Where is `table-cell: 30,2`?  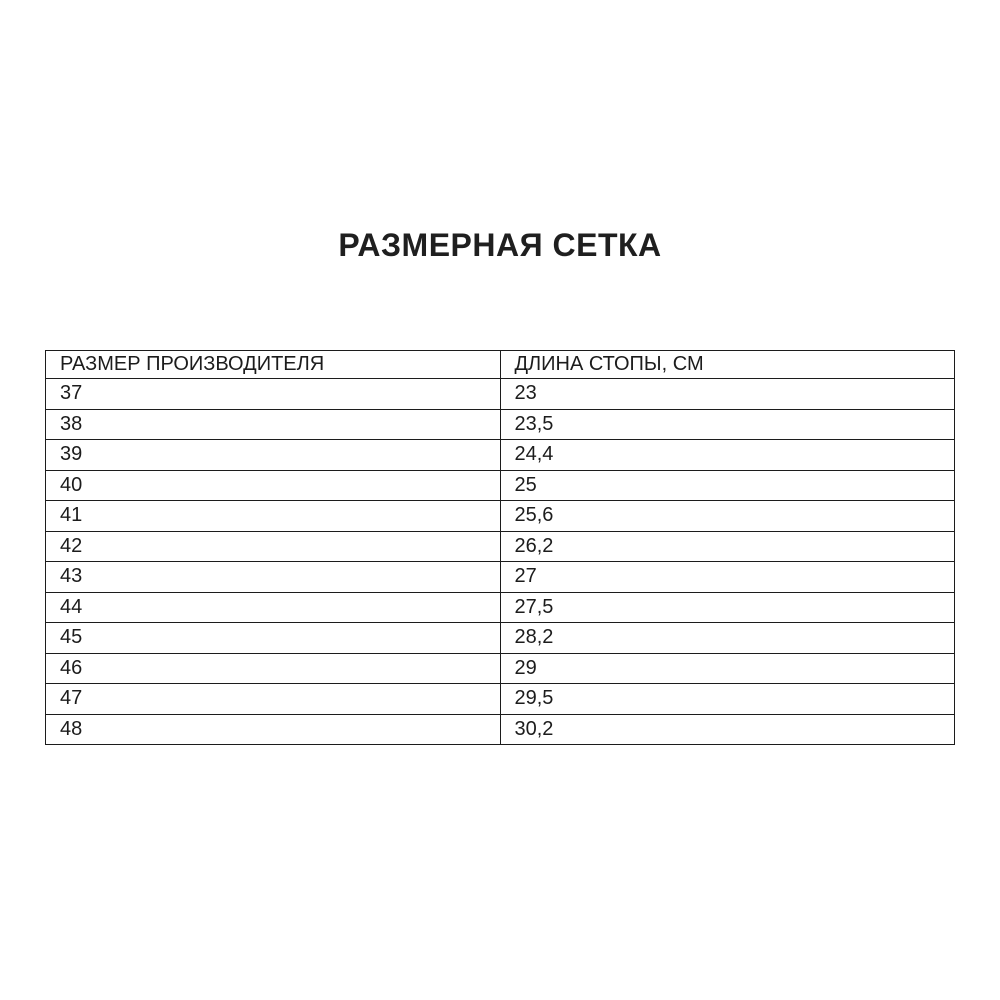 table-cell: 30,2 is located at coordinates (727, 729).